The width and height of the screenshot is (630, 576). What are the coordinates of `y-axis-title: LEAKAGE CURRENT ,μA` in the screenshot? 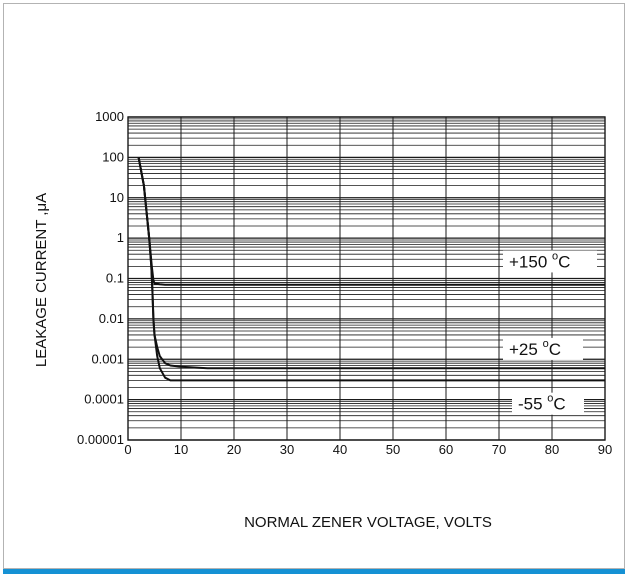 It's located at (41, 280).